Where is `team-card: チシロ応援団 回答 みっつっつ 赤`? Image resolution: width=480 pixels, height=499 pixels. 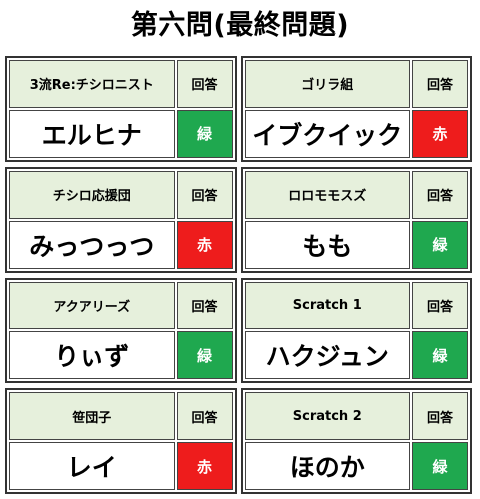
team-card: チシロ応援団 回答 みっつっつ 赤 is located at coordinates (121, 219).